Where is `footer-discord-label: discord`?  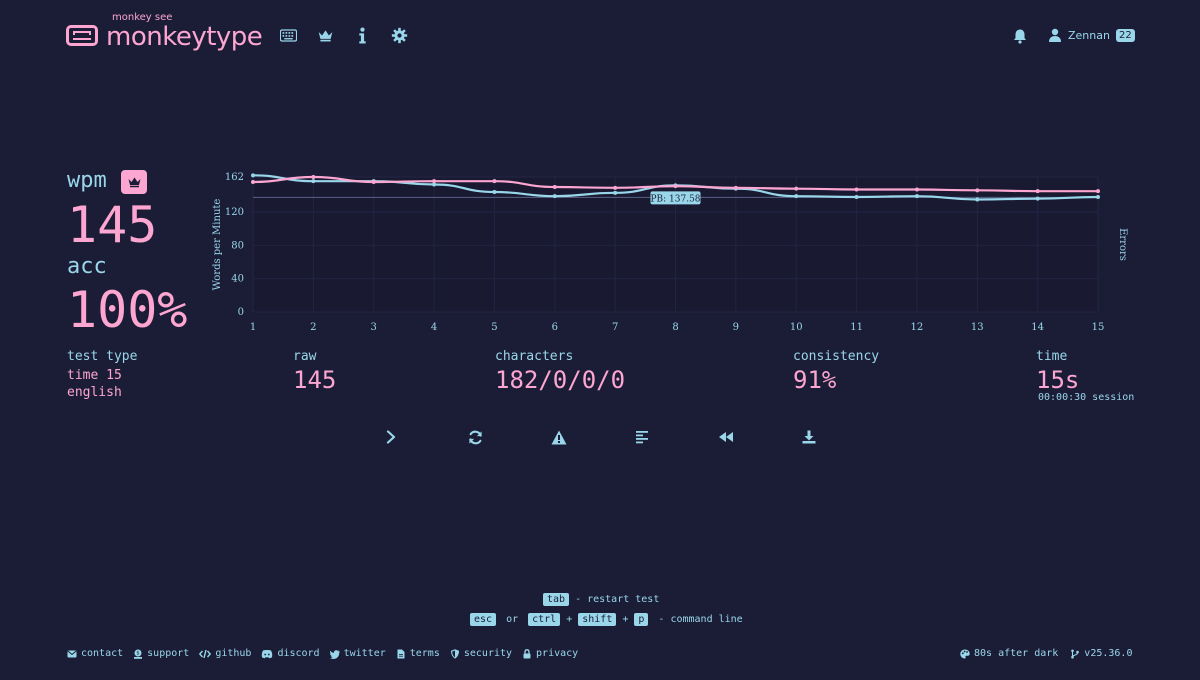
footer-discord-label: discord is located at coordinates (298, 653).